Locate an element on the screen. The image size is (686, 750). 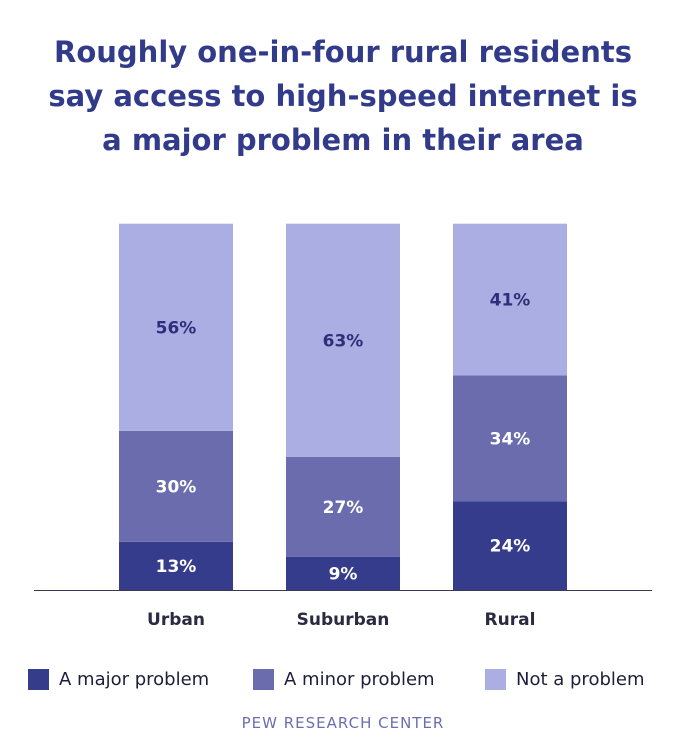
data-label-suburban-not-a-problem: 63% is located at coordinates (343, 341).